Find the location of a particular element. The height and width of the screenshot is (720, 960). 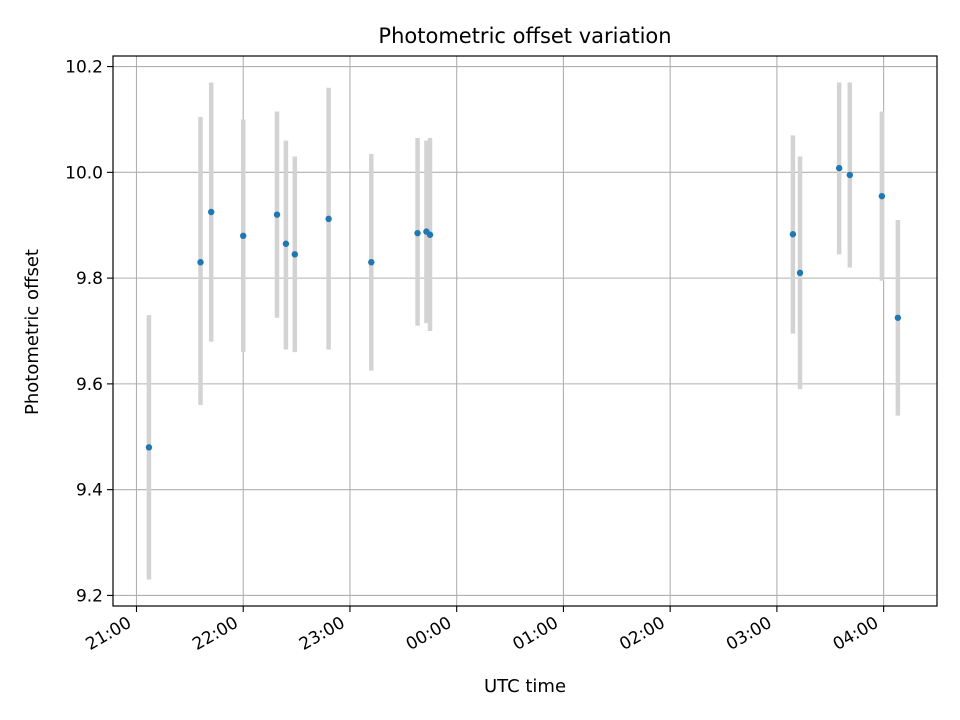

y-tick-label: 9.6 is located at coordinates (89, 385).